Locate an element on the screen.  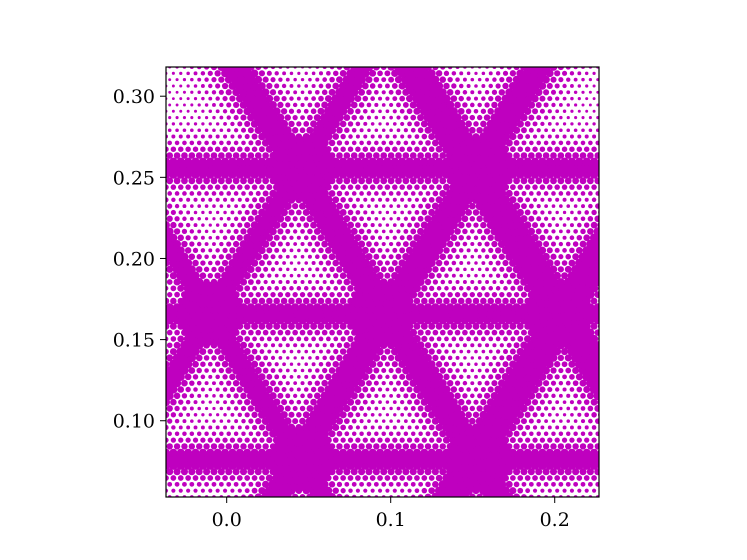
x-tick-label: 0.2 is located at coordinates (555, 520).